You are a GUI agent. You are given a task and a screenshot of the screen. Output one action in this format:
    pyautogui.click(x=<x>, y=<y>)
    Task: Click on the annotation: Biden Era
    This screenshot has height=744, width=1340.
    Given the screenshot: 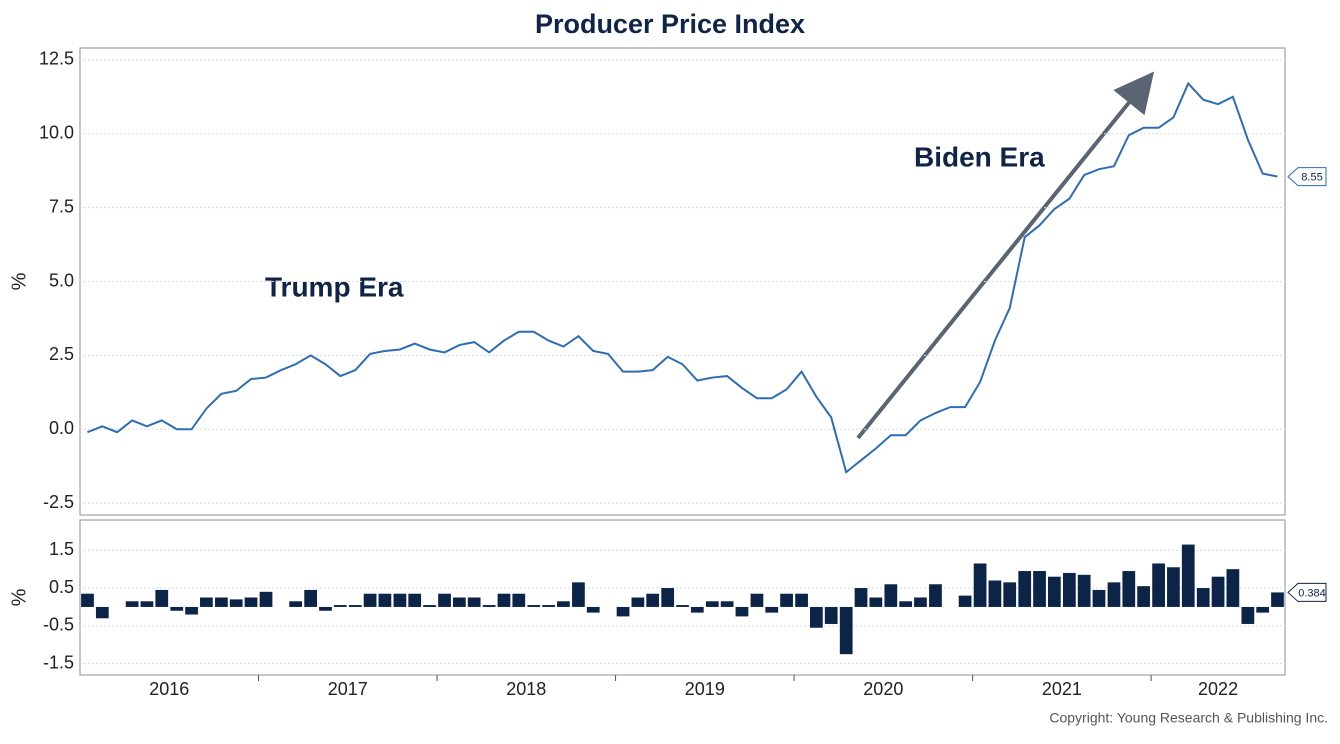 What is the action you would take?
    pyautogui.click(x=979, y=156)
    